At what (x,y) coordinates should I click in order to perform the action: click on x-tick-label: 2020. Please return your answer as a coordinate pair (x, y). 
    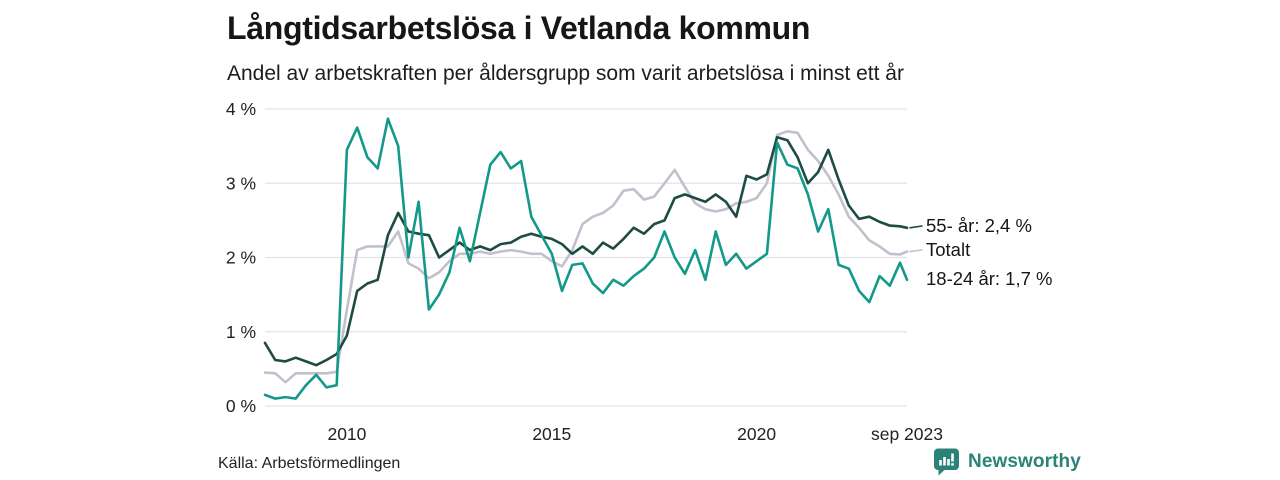
    Looking at the image, I should click on (756, 434).